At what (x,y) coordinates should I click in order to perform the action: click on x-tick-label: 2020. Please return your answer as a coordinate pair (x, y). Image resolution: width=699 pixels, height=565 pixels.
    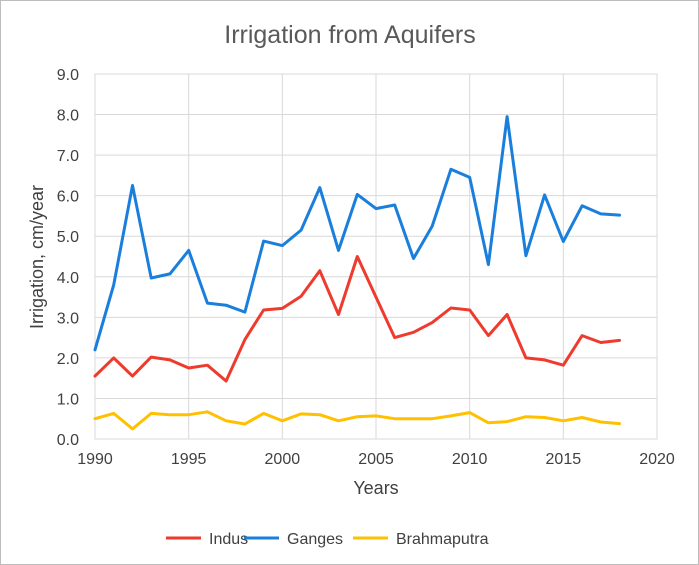
    Looking at the image, I should click on (657, 459).